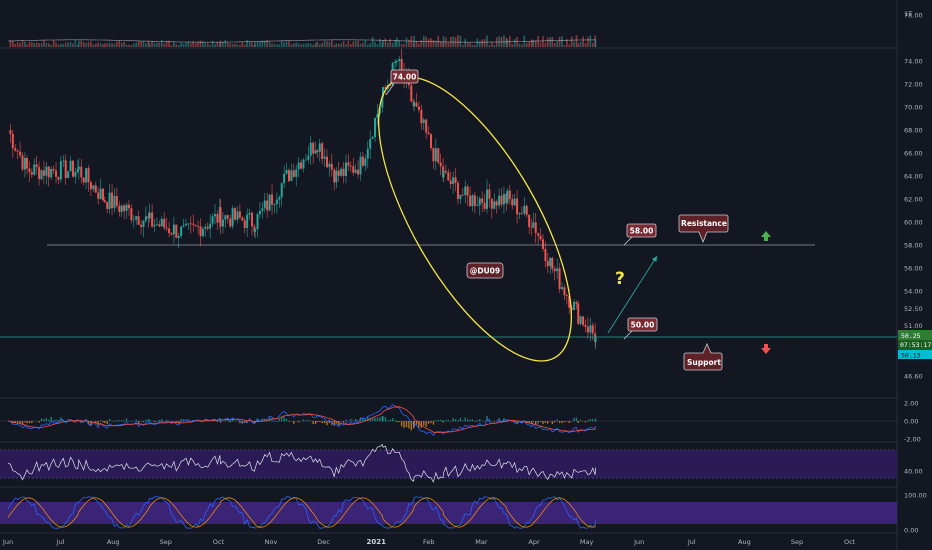 Image resolution: width=932 pixels, height=550 pixels. Describe the element at coordinates (797, 542) in the screenshot. I see `x-tick-label: Sep` at that location.